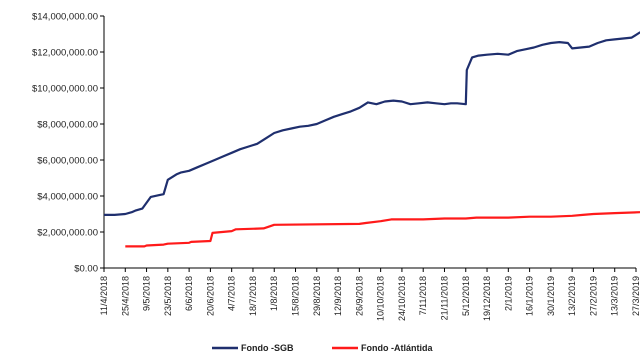 The image size is (640, 357). What do you see at coordinates (210, 296) in the screenshot?
I see `x-tick-label: 20/6/2018` at bounding box center [210, 296].